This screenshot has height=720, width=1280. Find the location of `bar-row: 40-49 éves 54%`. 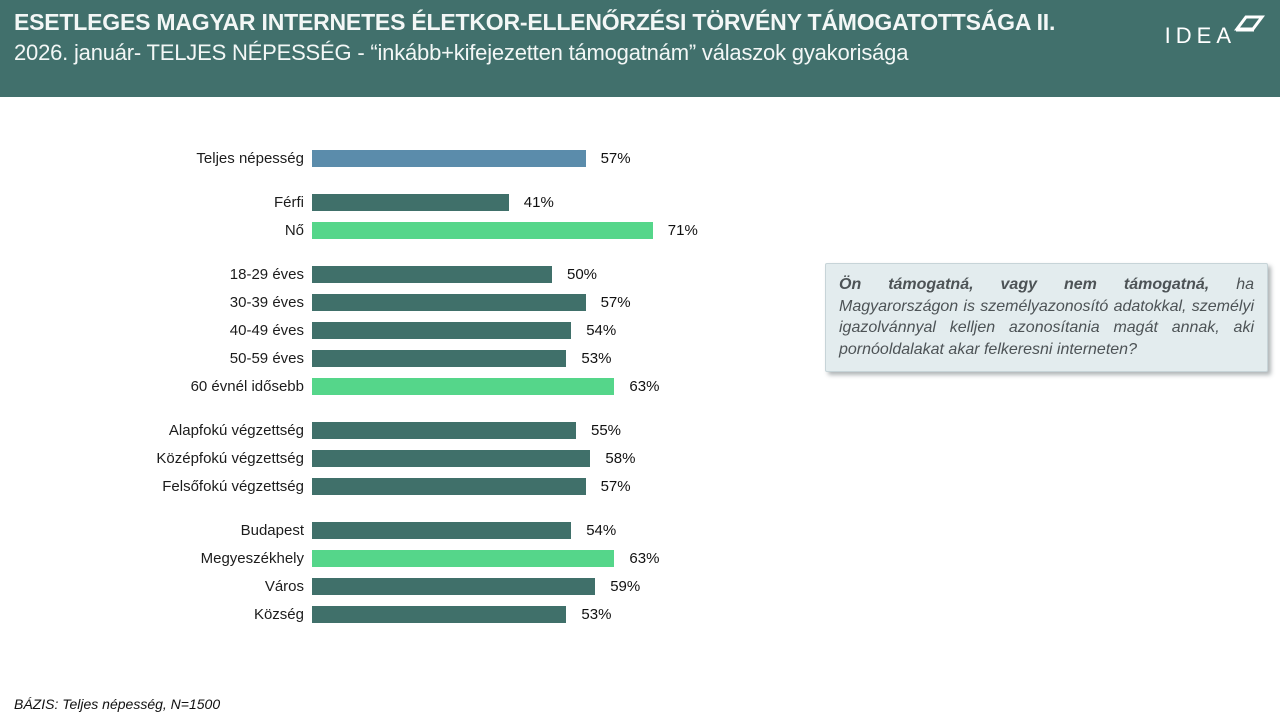

bar-row: 40-49 éves 54% is located at coordinates (356, 330).